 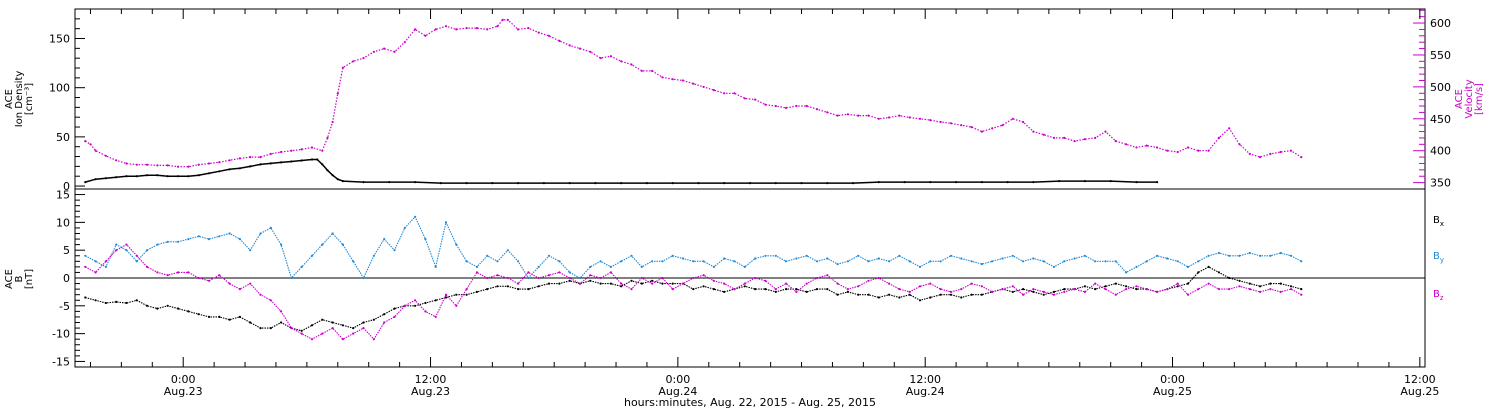 What do you see at coordinates (183, 391) in the screenshot?
I see `date-tick-label: Aug.23` at bounding box center [183, 391].